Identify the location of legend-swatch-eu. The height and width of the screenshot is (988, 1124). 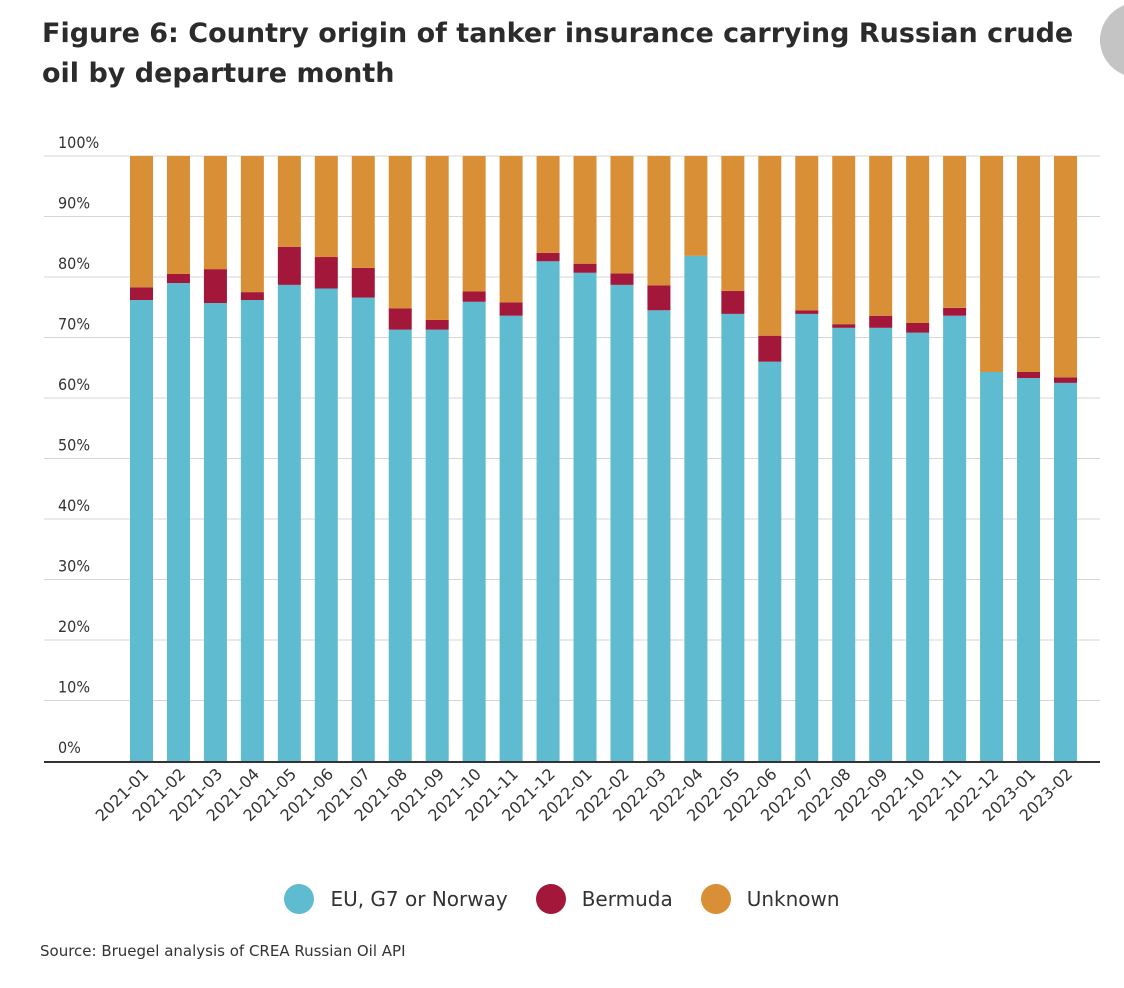
(299, 899).